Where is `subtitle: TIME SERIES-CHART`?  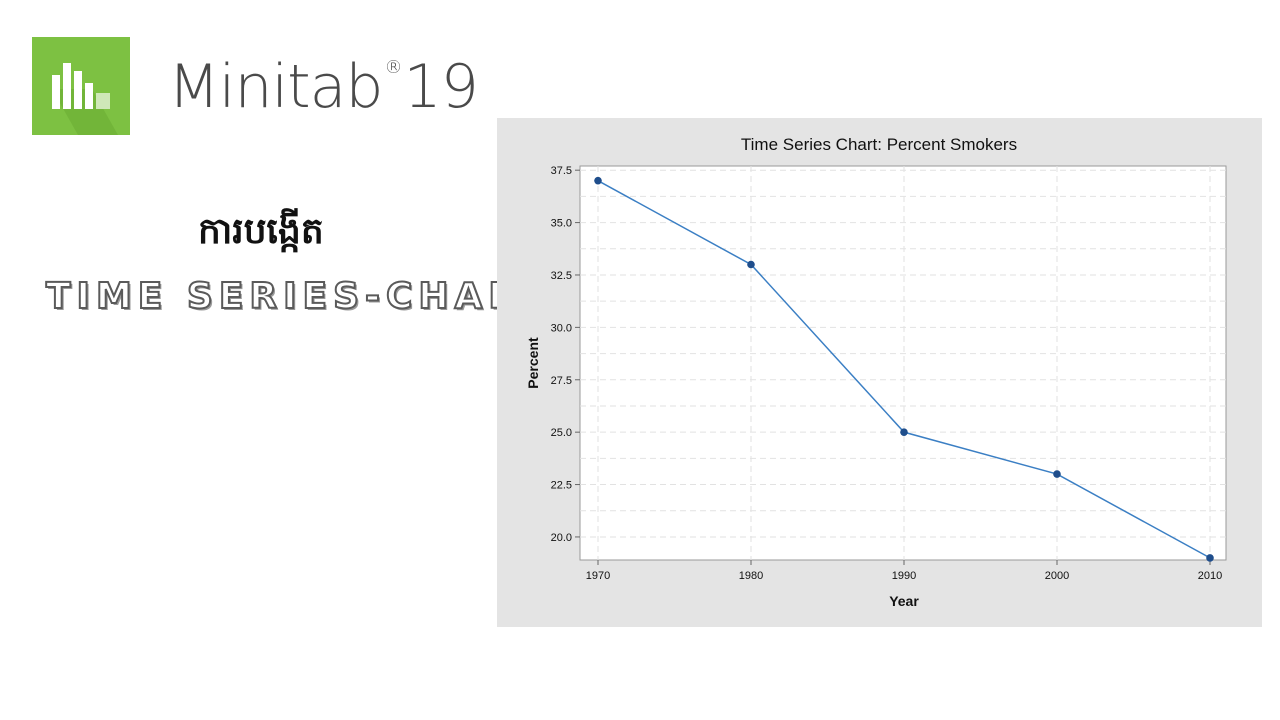
subtitle: TIME SERIES-CHART is located at coordinates (298, 296).